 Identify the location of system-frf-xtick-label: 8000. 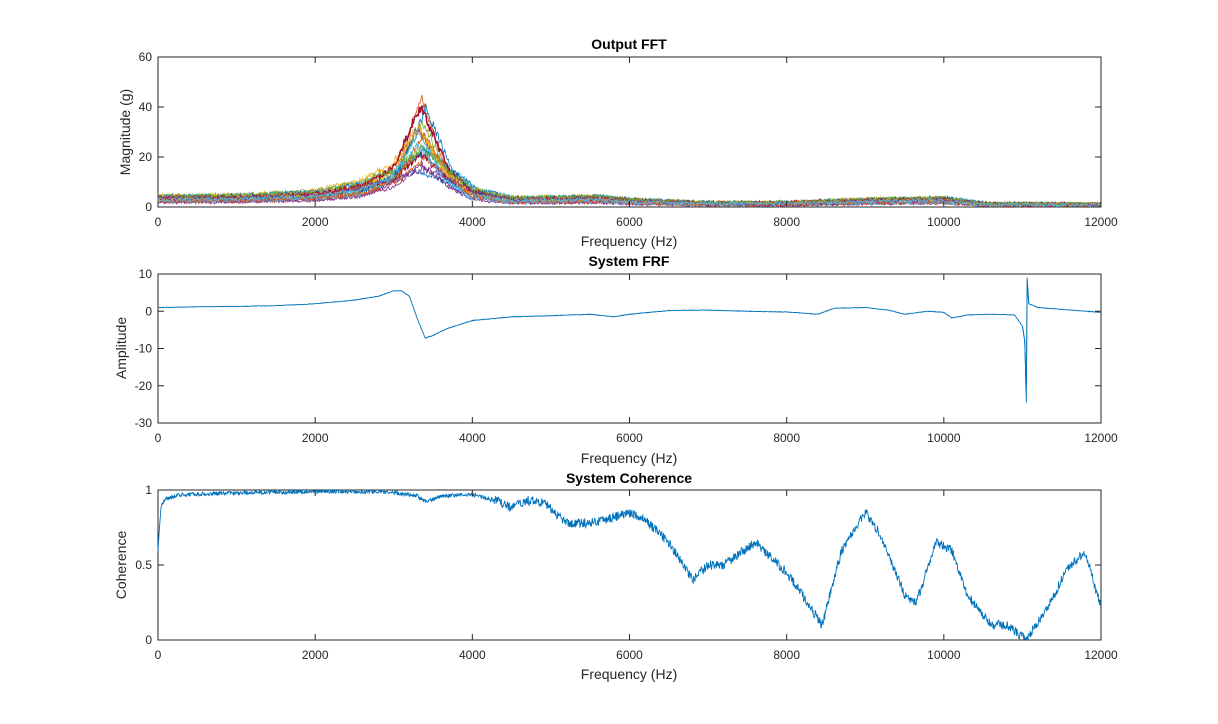
(786, 438).